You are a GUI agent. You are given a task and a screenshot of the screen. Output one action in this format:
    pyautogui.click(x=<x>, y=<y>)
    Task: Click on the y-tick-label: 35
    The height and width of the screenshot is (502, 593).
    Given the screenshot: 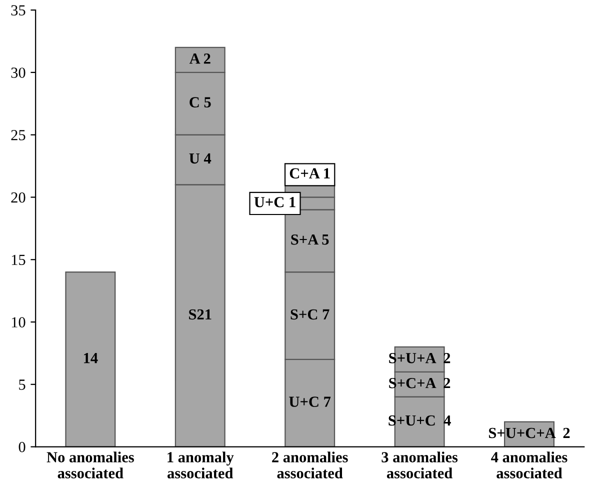 What is the action you would take?
    pyautogui.click(x=18, y=10)
    